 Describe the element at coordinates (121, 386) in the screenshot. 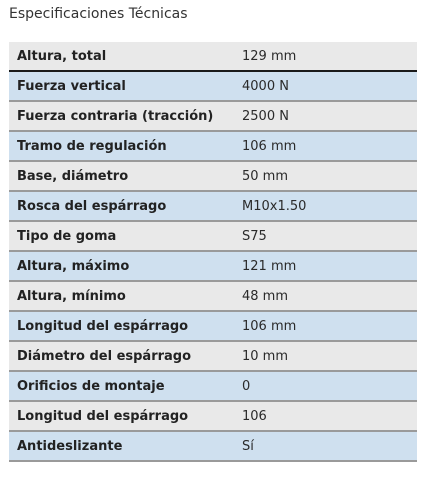

I see `spec-label: Orificios de montaje` at that location.